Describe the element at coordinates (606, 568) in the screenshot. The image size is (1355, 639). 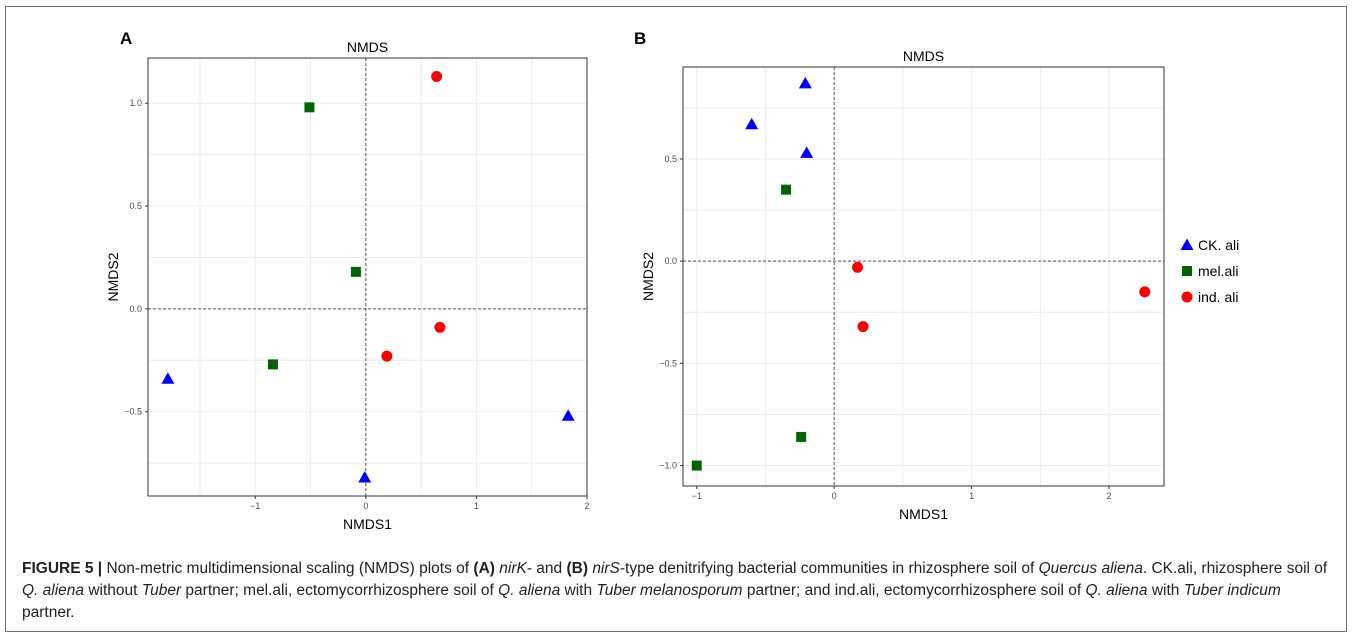
I see `caption-gene-b: nirS` at that location.